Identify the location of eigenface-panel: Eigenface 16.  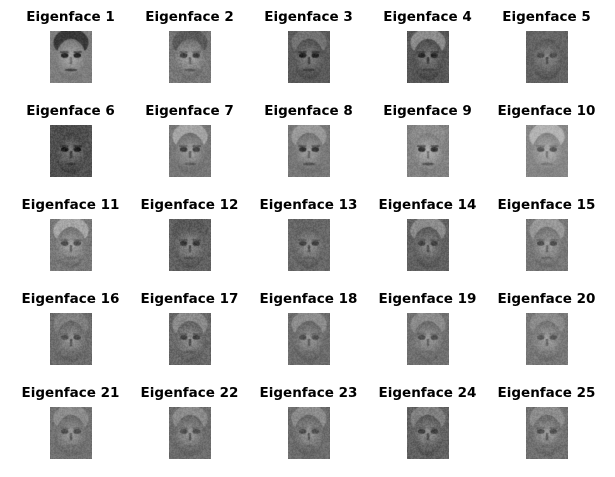
(70, 332).